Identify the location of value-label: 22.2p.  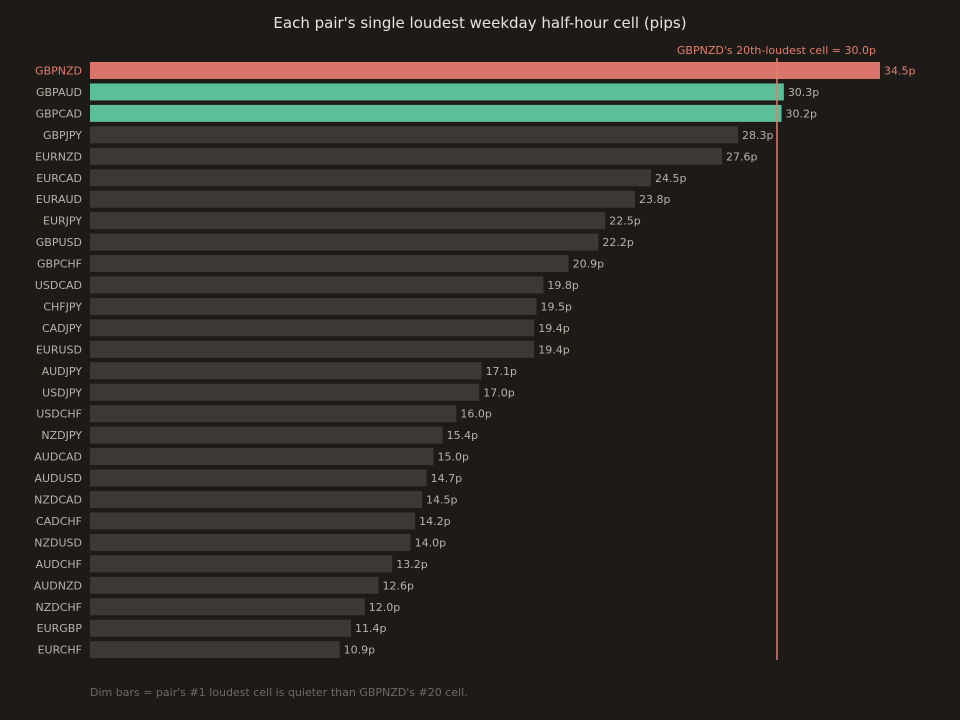
(617, 242).